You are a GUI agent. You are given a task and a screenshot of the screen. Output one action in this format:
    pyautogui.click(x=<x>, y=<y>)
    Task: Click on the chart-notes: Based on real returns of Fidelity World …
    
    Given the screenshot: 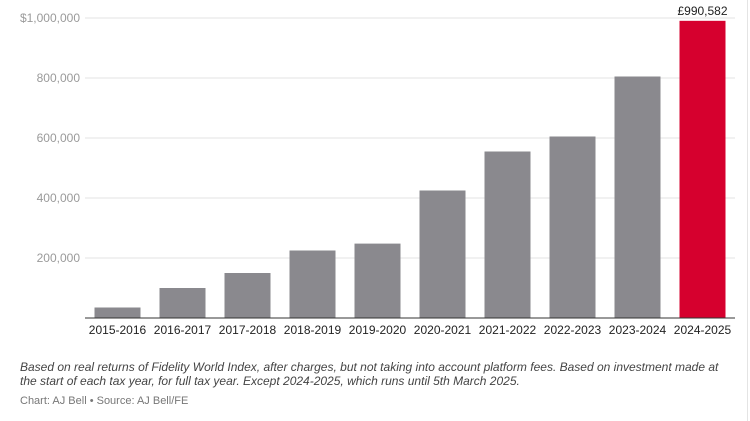 What is the action you would take?
    pyautogui.click(x=369, y=374)
    